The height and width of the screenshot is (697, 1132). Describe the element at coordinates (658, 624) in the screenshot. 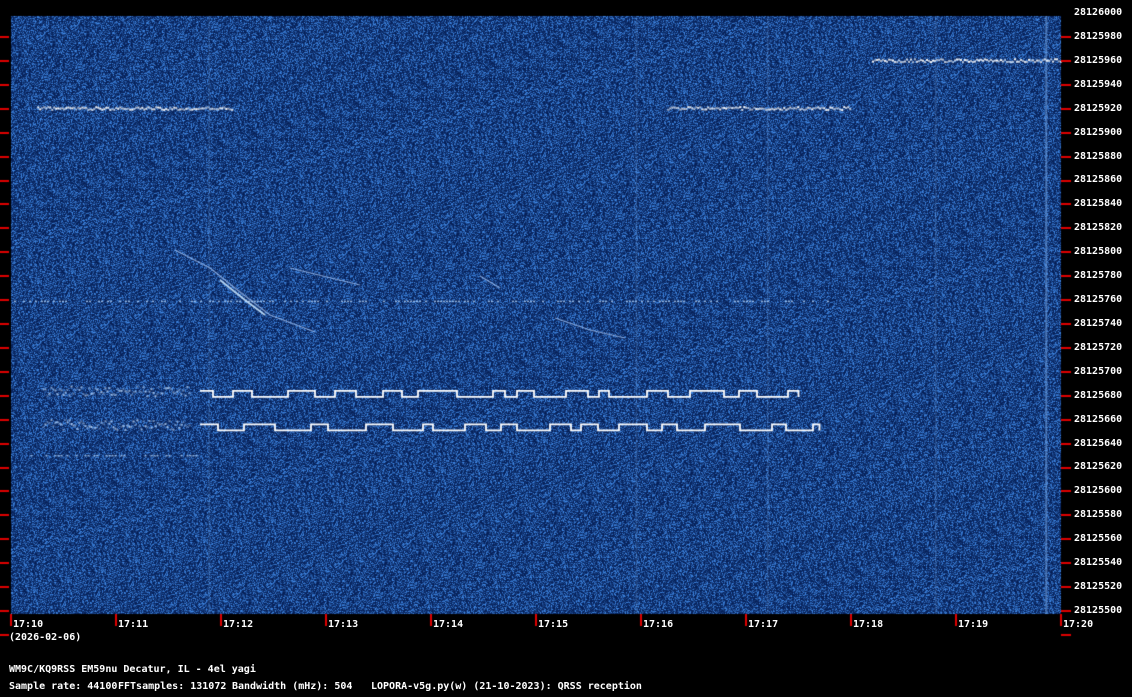

I see `x-tick-label: 17:16` at that location.